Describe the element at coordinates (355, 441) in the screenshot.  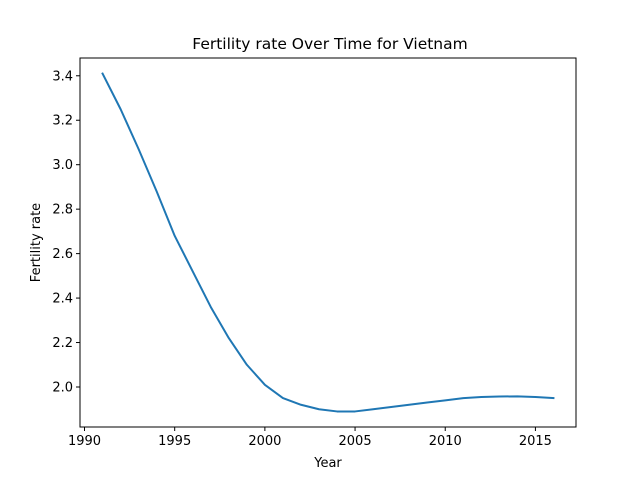
I see `x-tick-label: 2005` at that location.